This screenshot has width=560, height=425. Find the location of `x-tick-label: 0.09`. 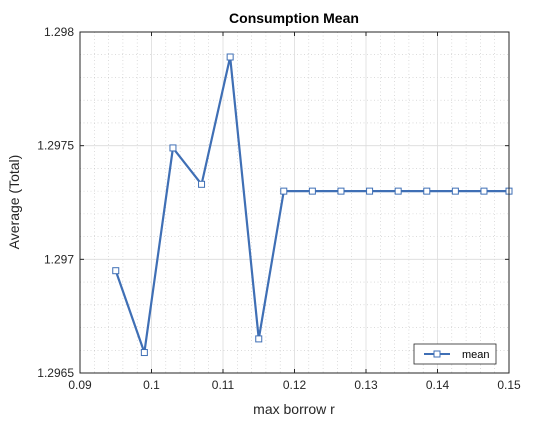

x-tick-label: 0.09 is located at coordinates (80, 385).